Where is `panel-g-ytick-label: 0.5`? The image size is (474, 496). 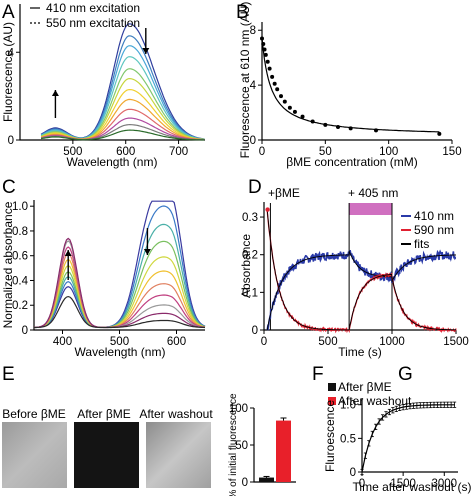
panel-g-ytick-label: 0.5 is located at coordinates (348, 439).